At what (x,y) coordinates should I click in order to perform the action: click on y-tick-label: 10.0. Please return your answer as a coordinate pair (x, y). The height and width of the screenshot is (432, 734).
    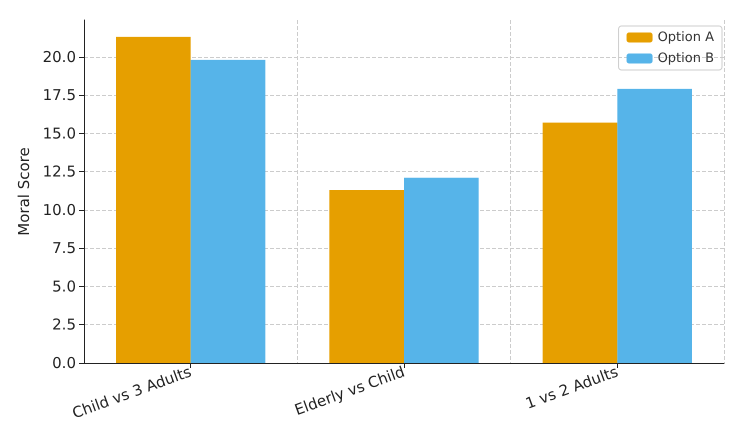
    Looking at the image, I should click on (59, 209).